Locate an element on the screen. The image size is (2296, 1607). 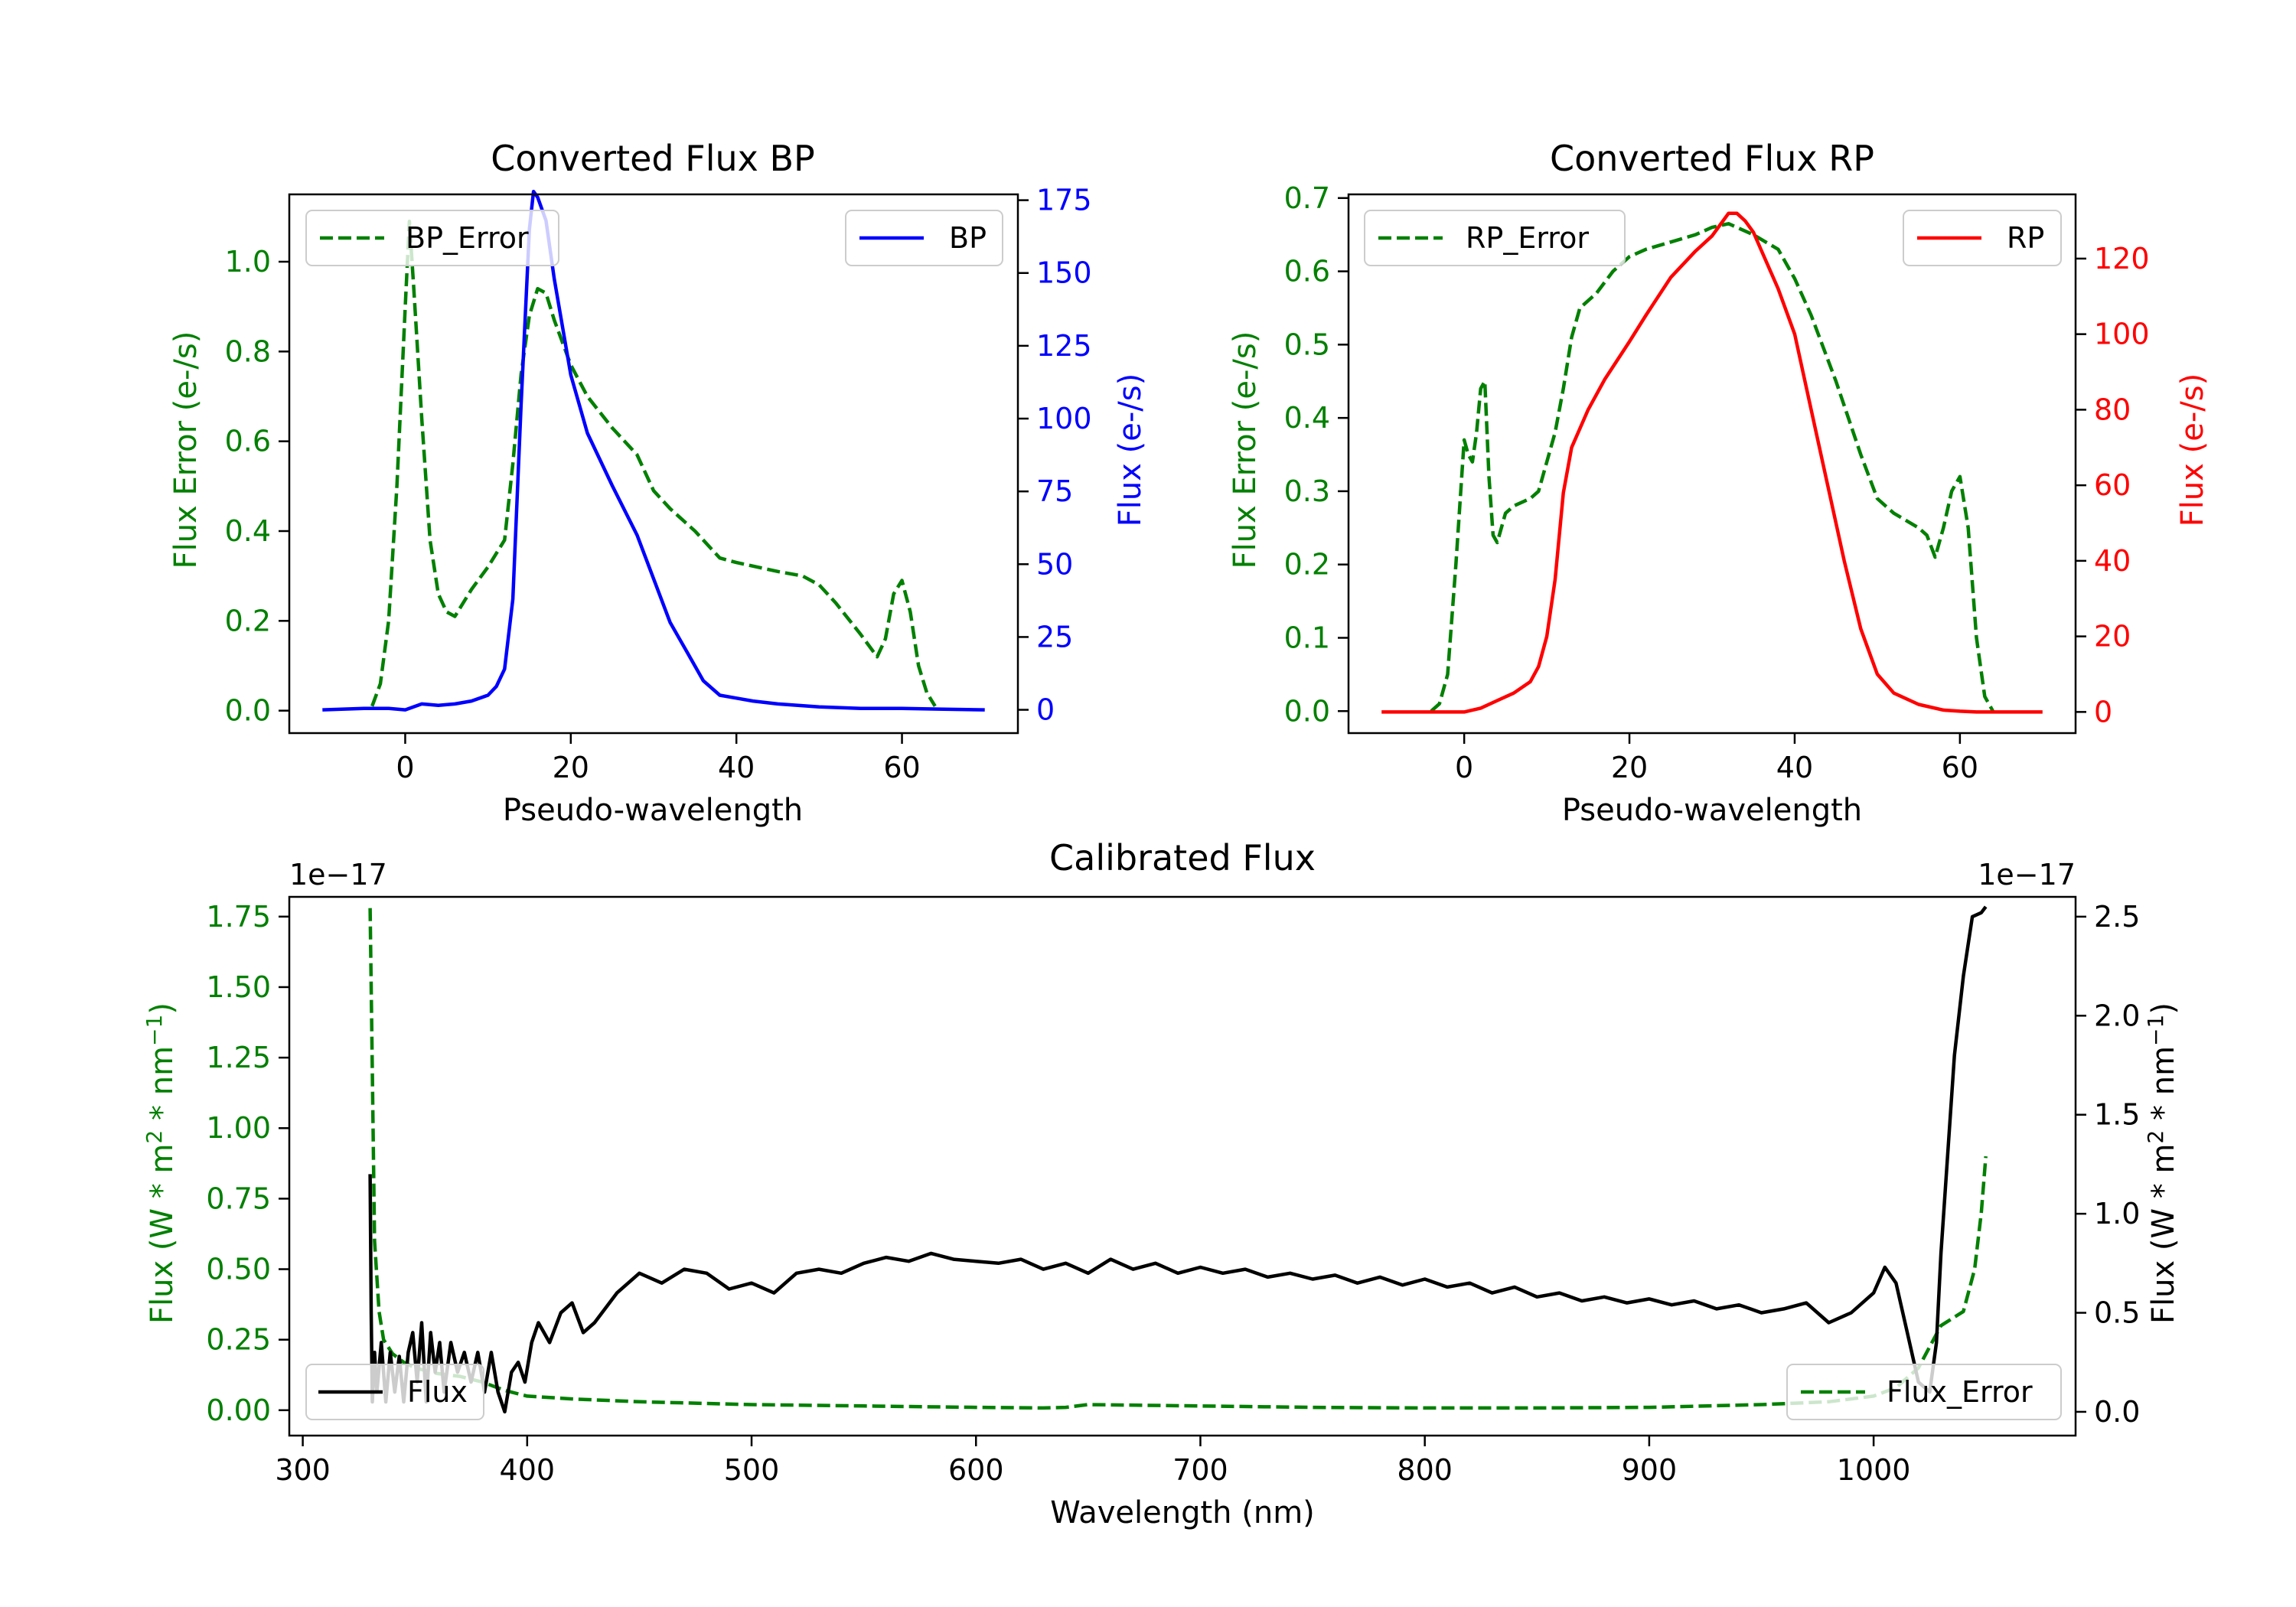
bp-ytick-label: 0.2 is located at coordinates (248, 620).